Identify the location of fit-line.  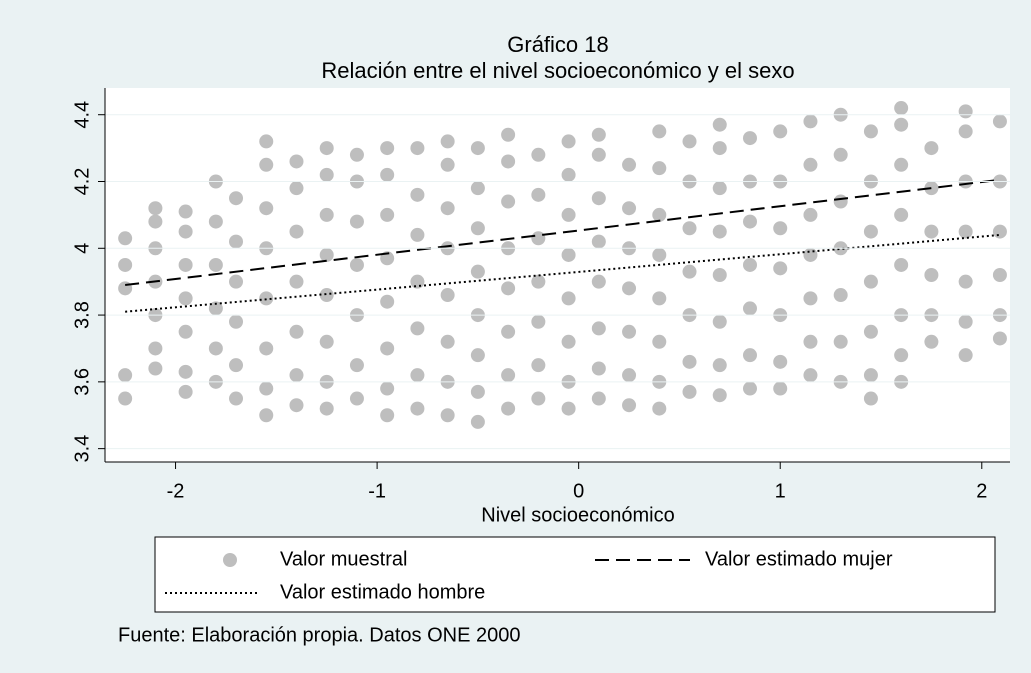
(563, 273).